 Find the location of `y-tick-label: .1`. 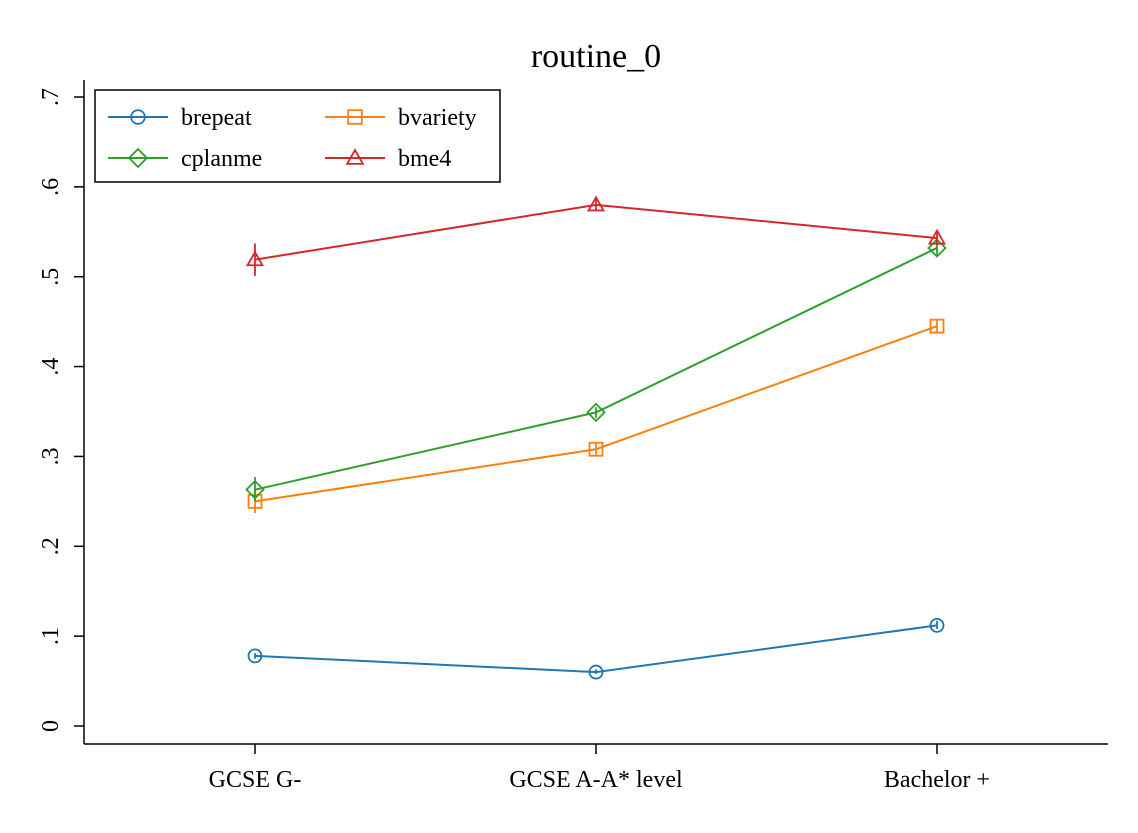

y-tick-label: .1 is located at coordinates (51, 636).